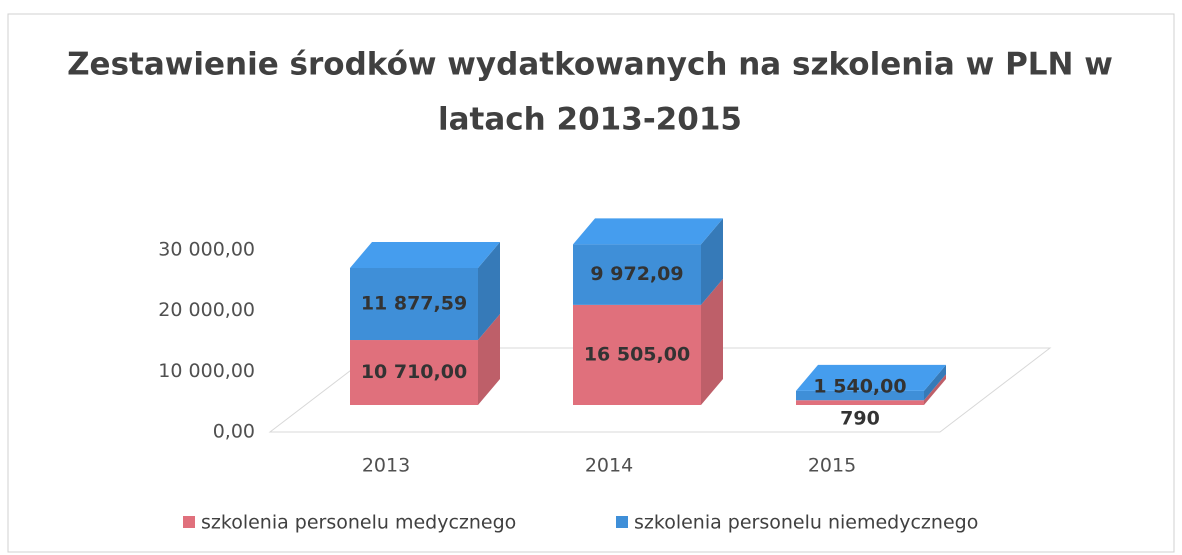 This screenshot has width=1182, height=555. What do you see at coordinates (609, 466) in the screenshot?
I see `x-tick-label: 2014` at bounding box center [609, 466].